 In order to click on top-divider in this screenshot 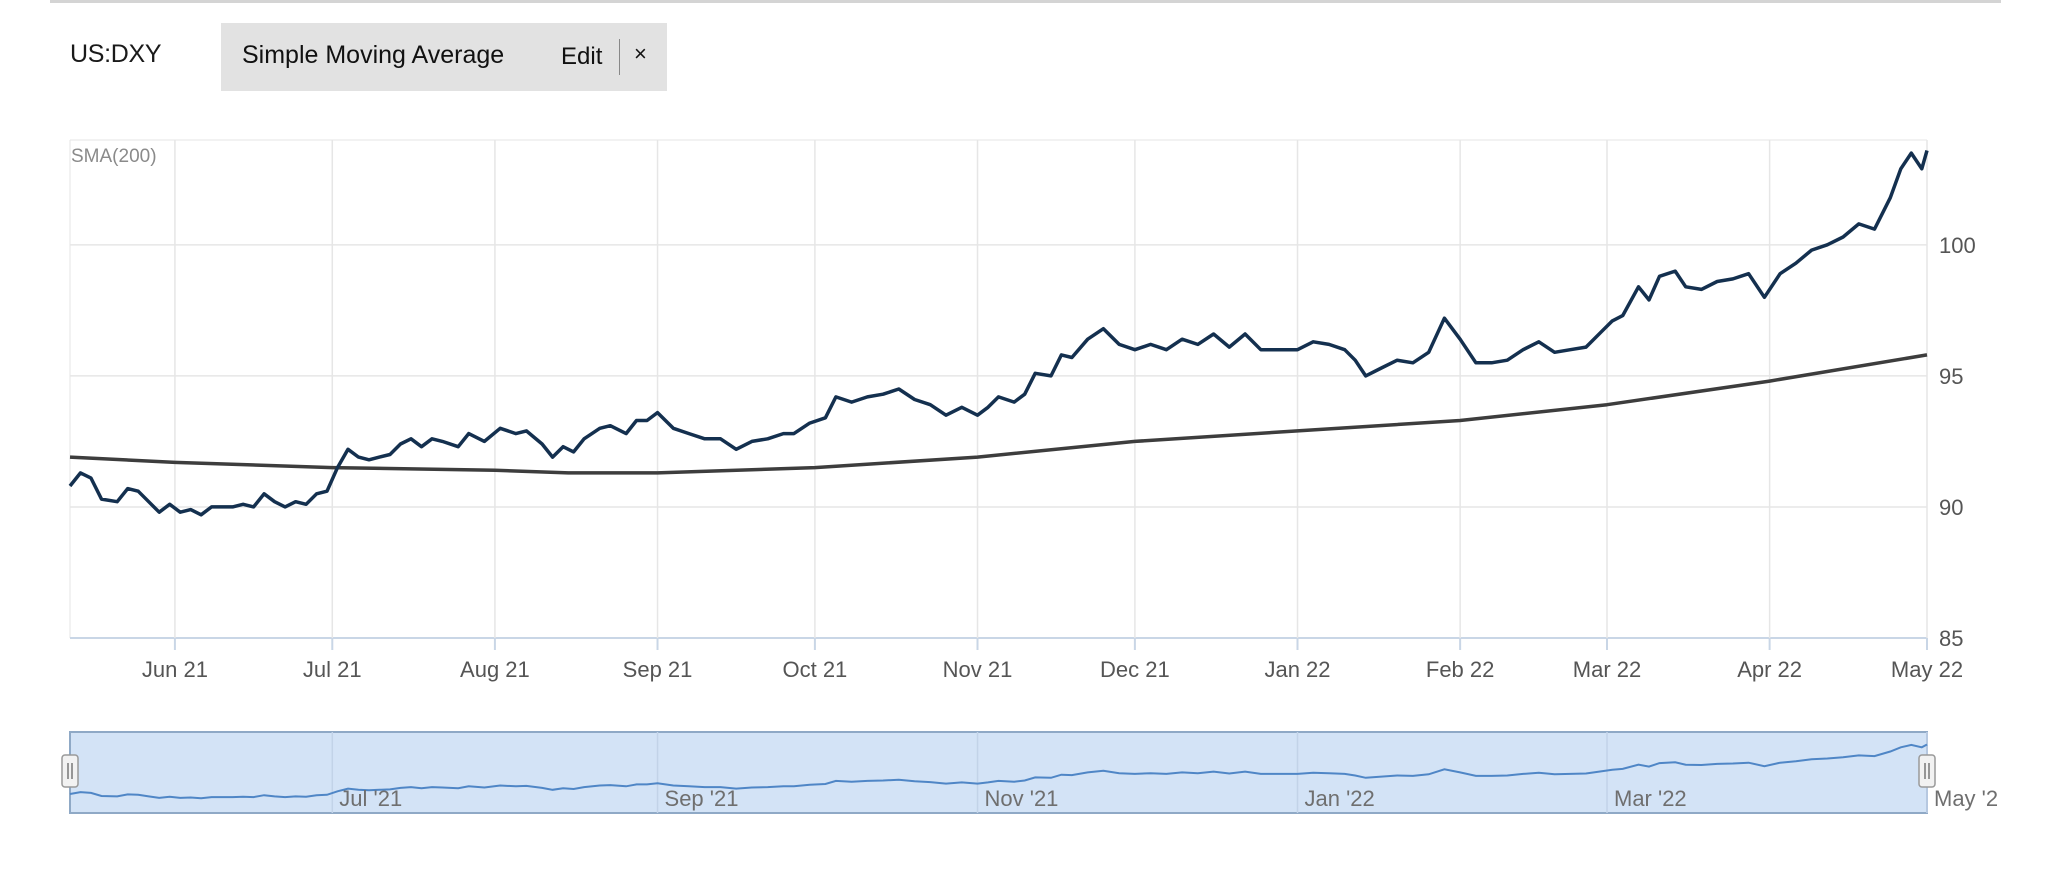, I will do `click(1025, 1)`.